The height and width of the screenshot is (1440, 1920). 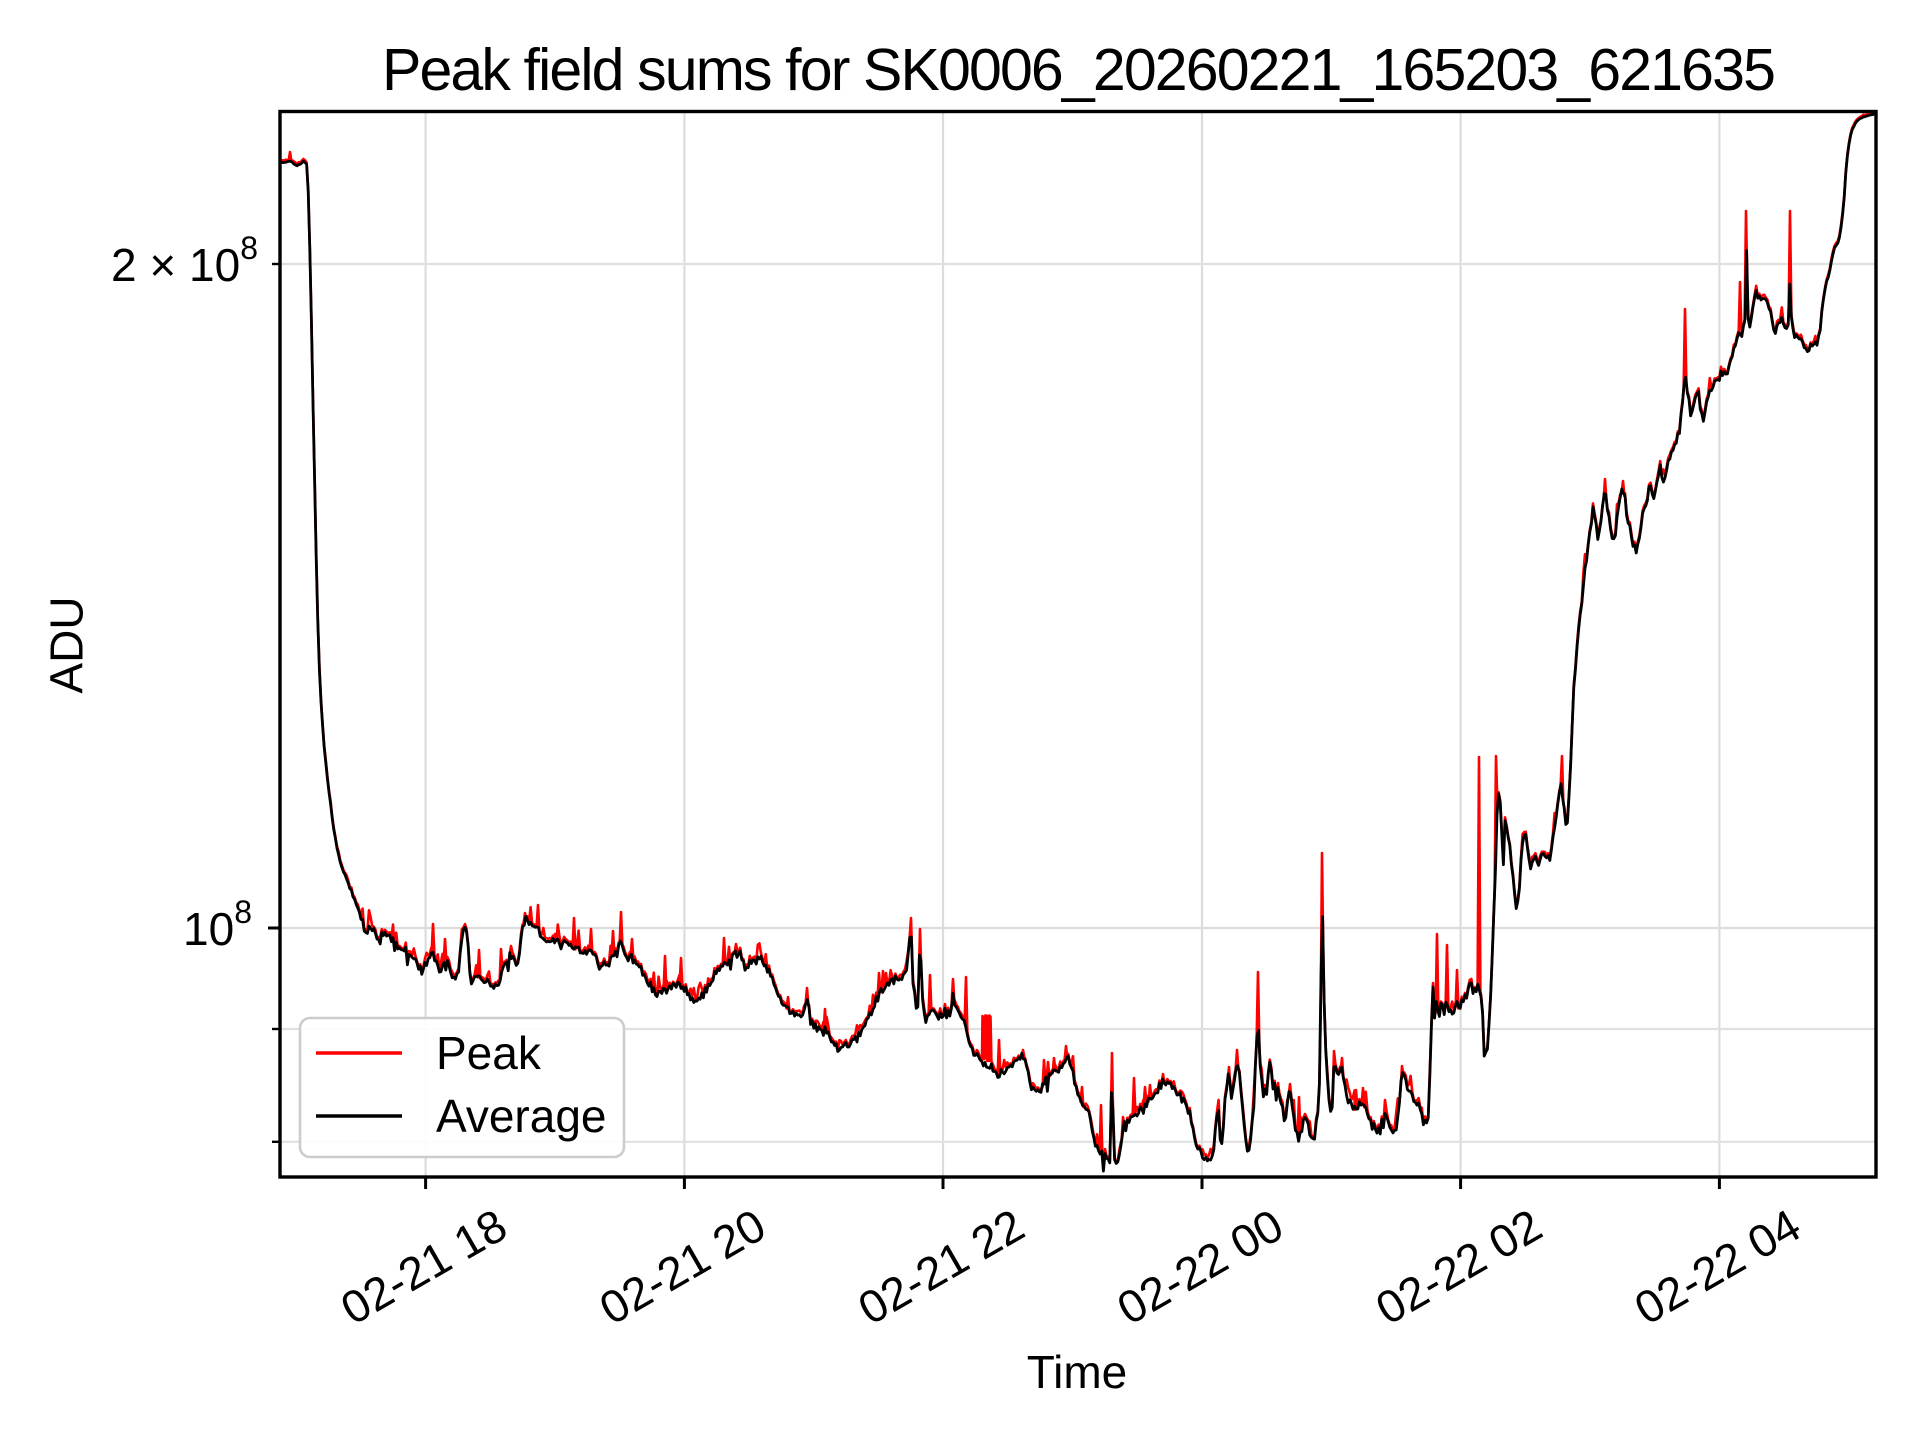 I want to click on svg-text: ADU, so click(x=67, y=644).